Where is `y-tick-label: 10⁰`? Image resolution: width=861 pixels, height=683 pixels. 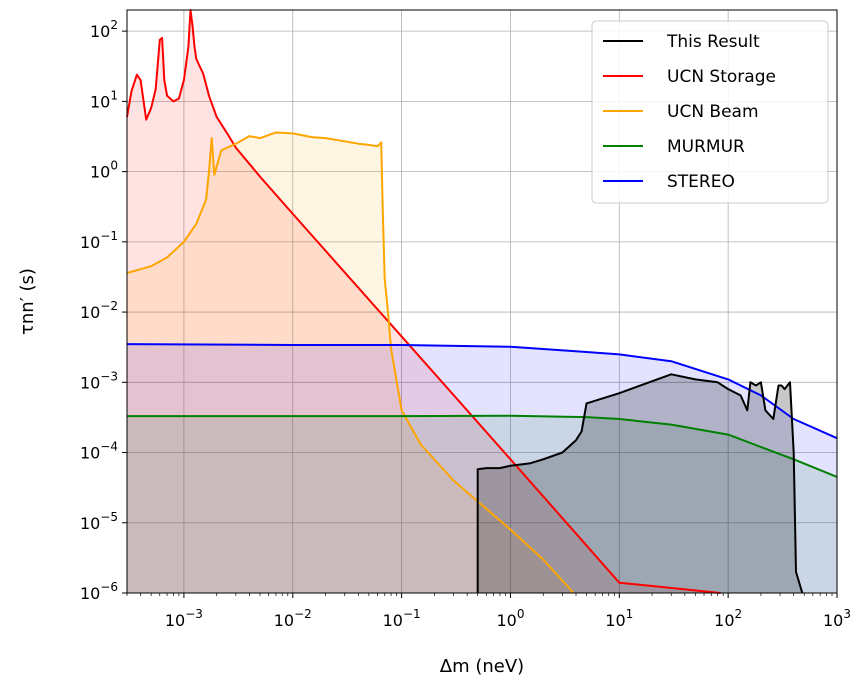
y-tick-label: 10⁰ is located at coordinates (104, 170).